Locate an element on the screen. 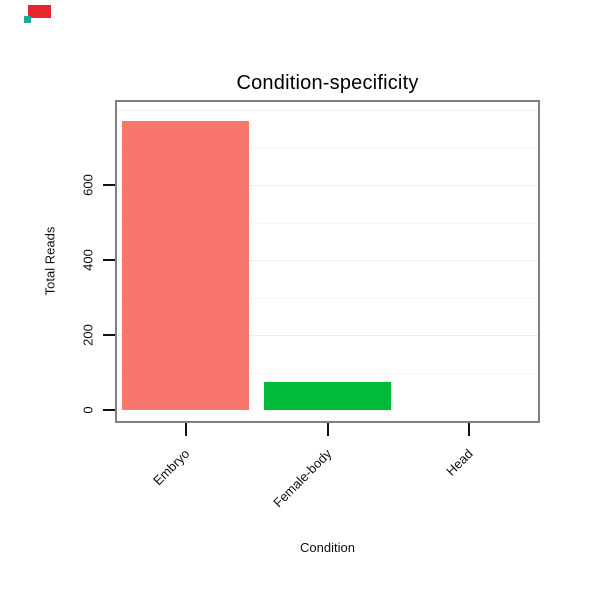  x-tick-label-female-body: Female-body is located at coordinates (302, 478).